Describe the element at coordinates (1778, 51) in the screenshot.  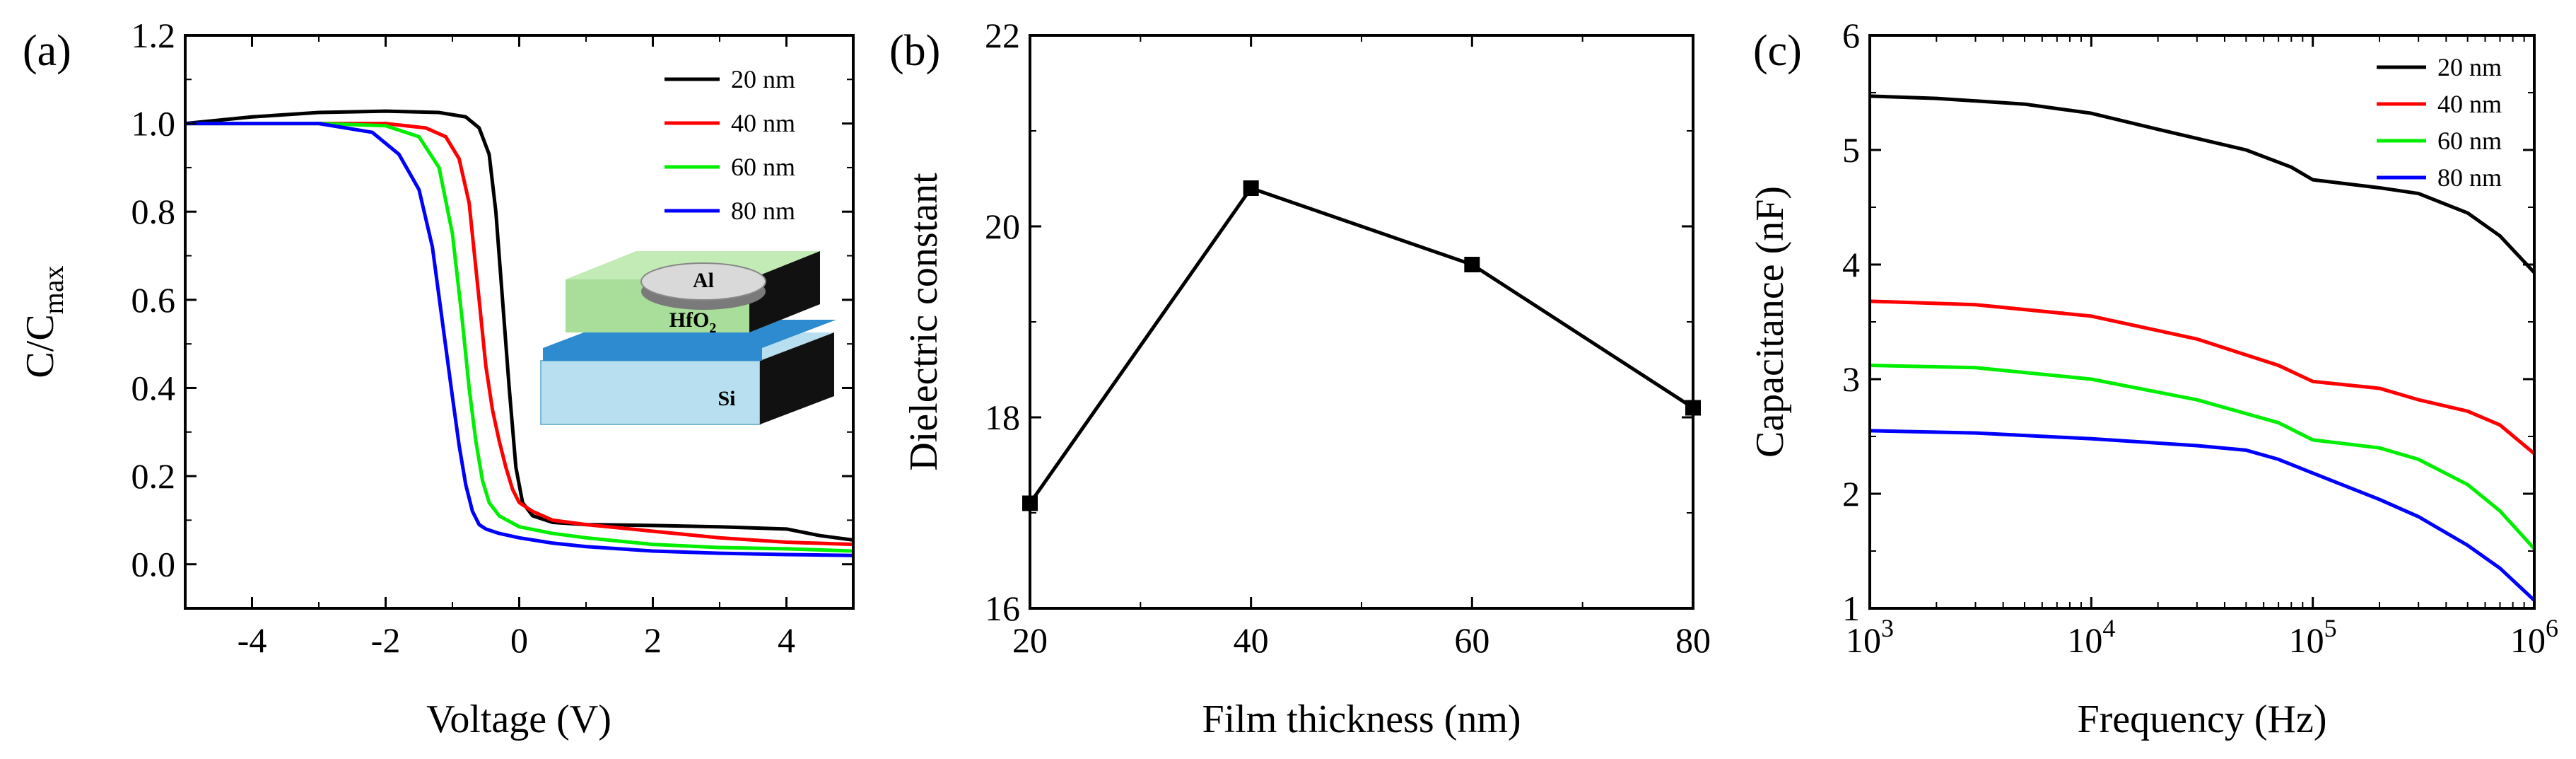
I see `panel-c-label: (c)` at that location.